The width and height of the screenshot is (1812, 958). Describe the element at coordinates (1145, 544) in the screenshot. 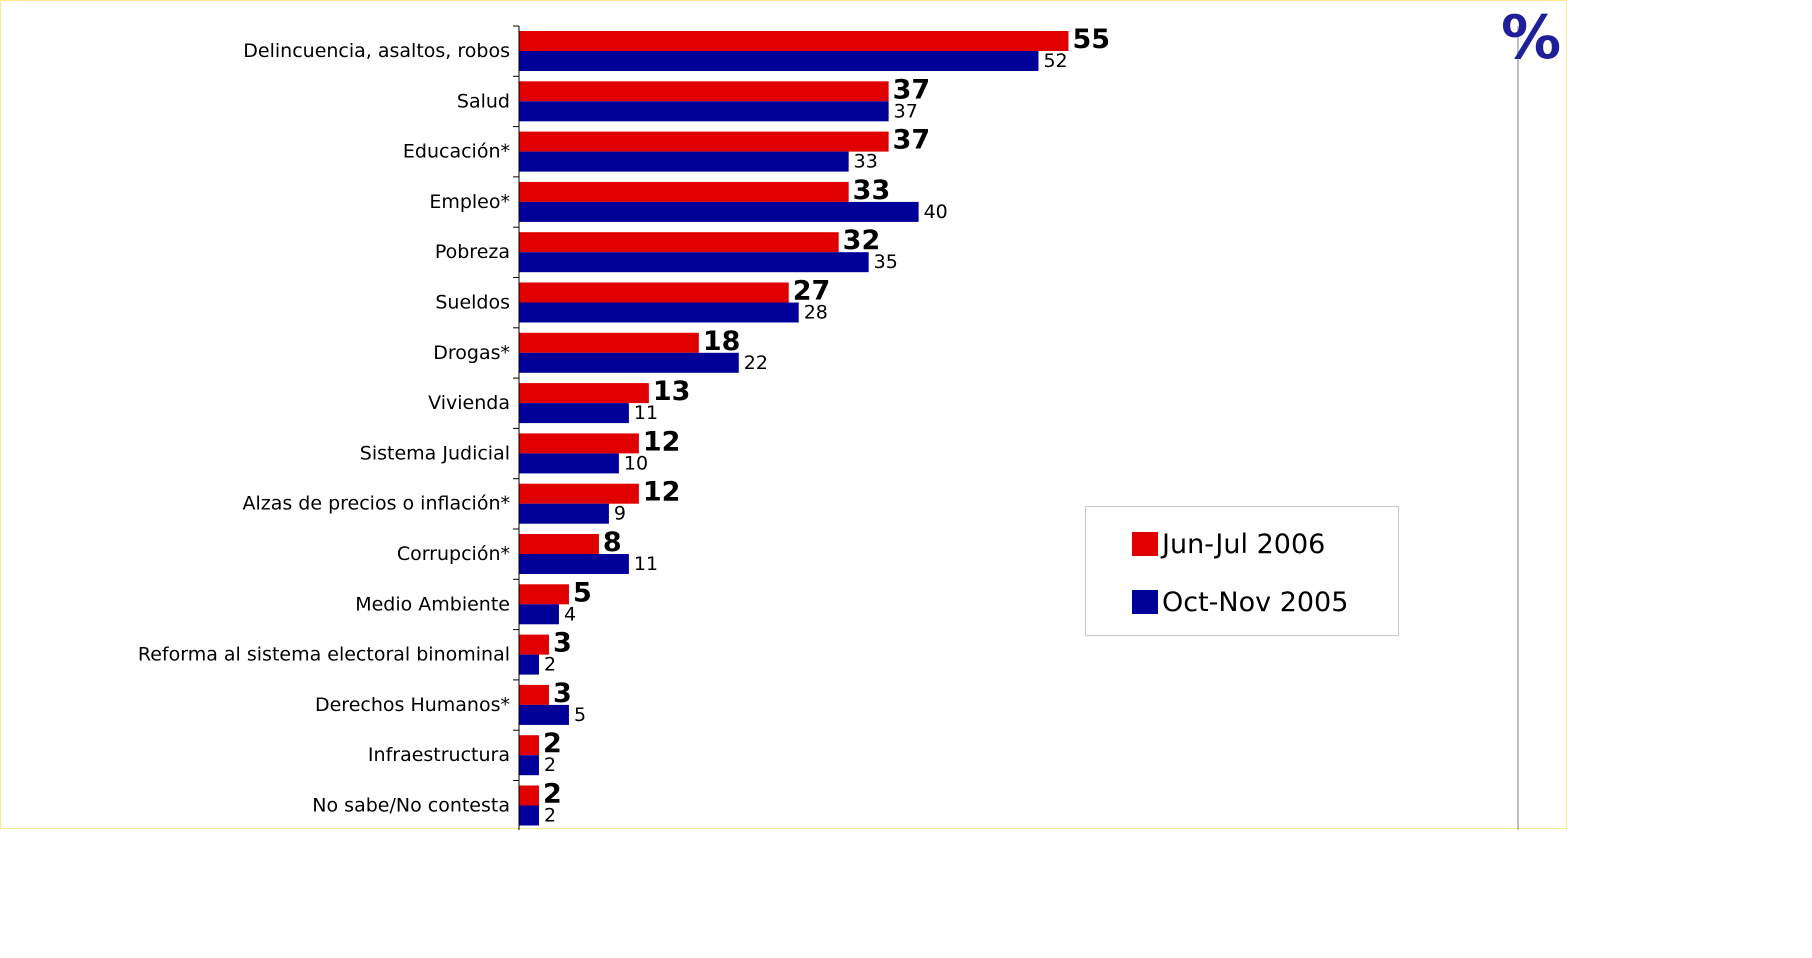

I see `legend-swatch-red` at that location.